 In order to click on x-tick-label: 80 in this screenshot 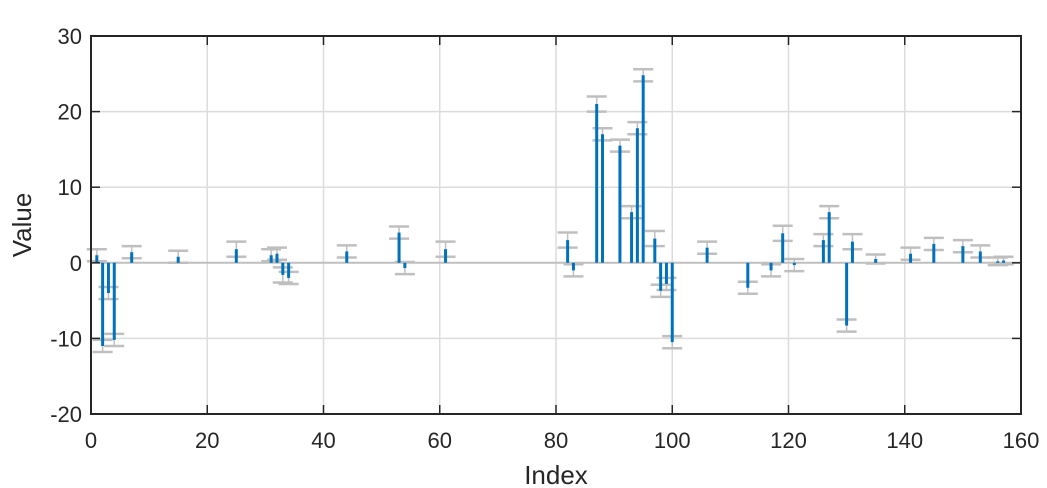, I will do `click(556, 440)`.